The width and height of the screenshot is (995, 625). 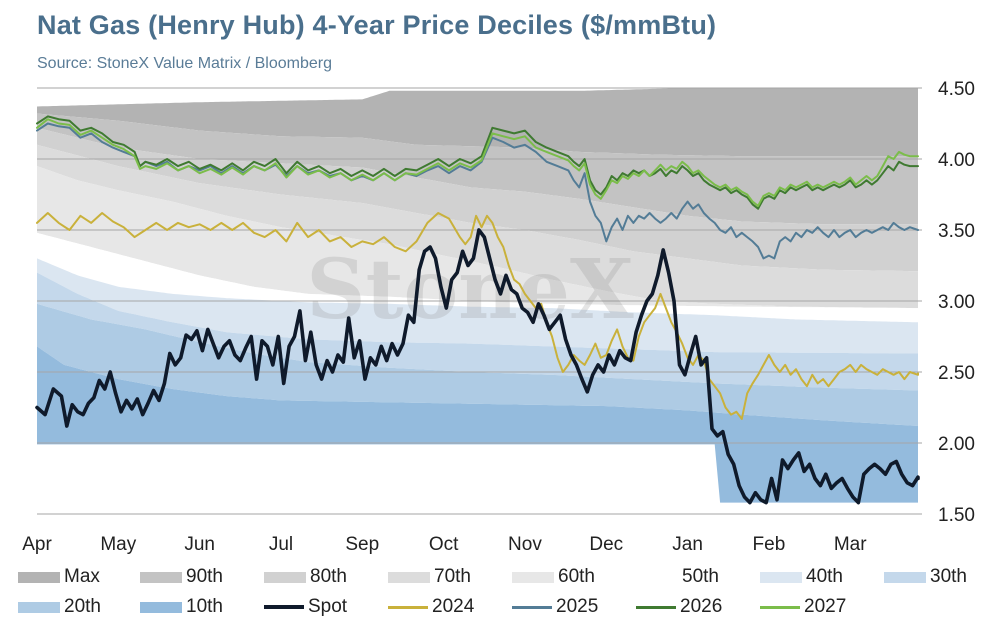 I want to click on legend-item-70th: 70th, so click(x=429, y=577).